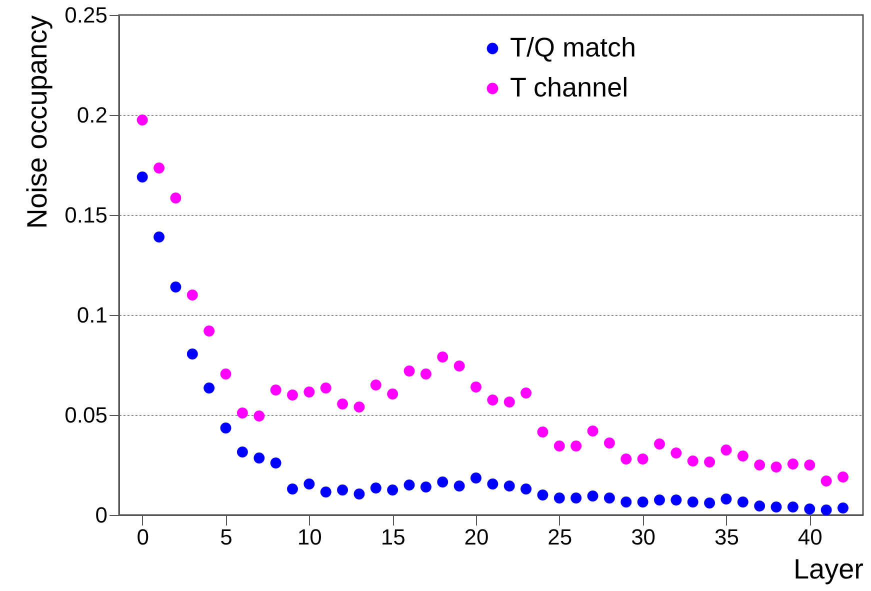 Image resolution: width=871 pixels, height=591 pixels. I want to click on y-tick-label: 0.2, so click(92, 115).